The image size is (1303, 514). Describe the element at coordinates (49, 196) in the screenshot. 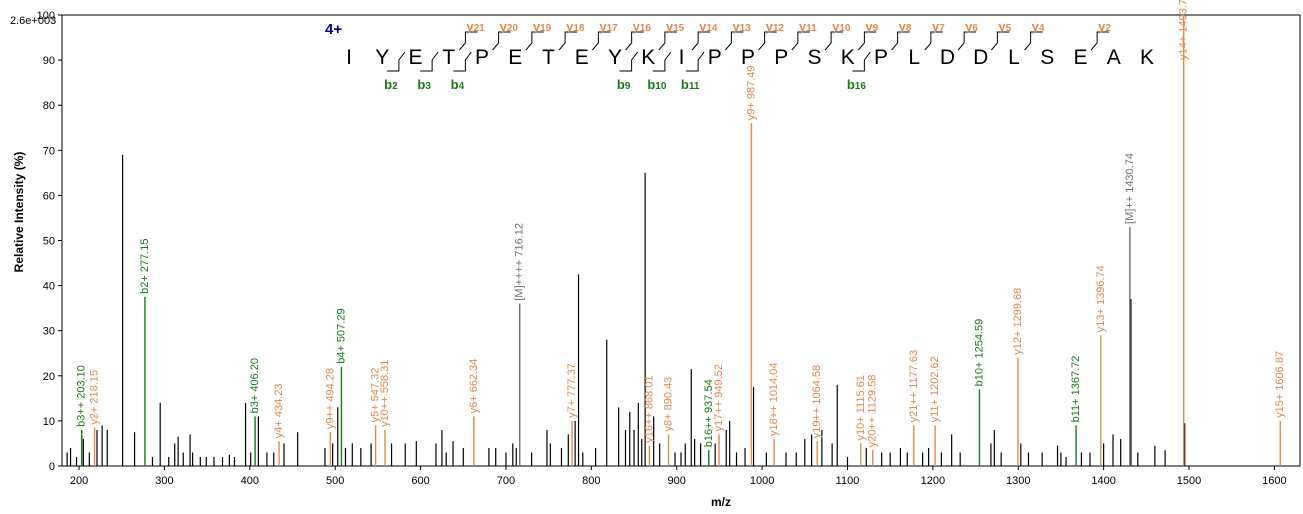

I see `y-tick-label: 60` at that location.